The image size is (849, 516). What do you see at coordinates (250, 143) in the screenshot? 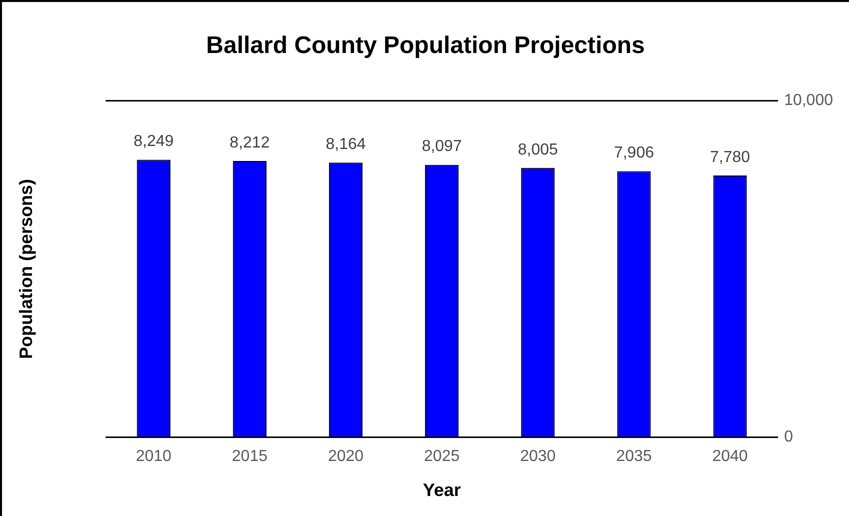
I see `data-label: 8,212` at bounding box center [250, 143].